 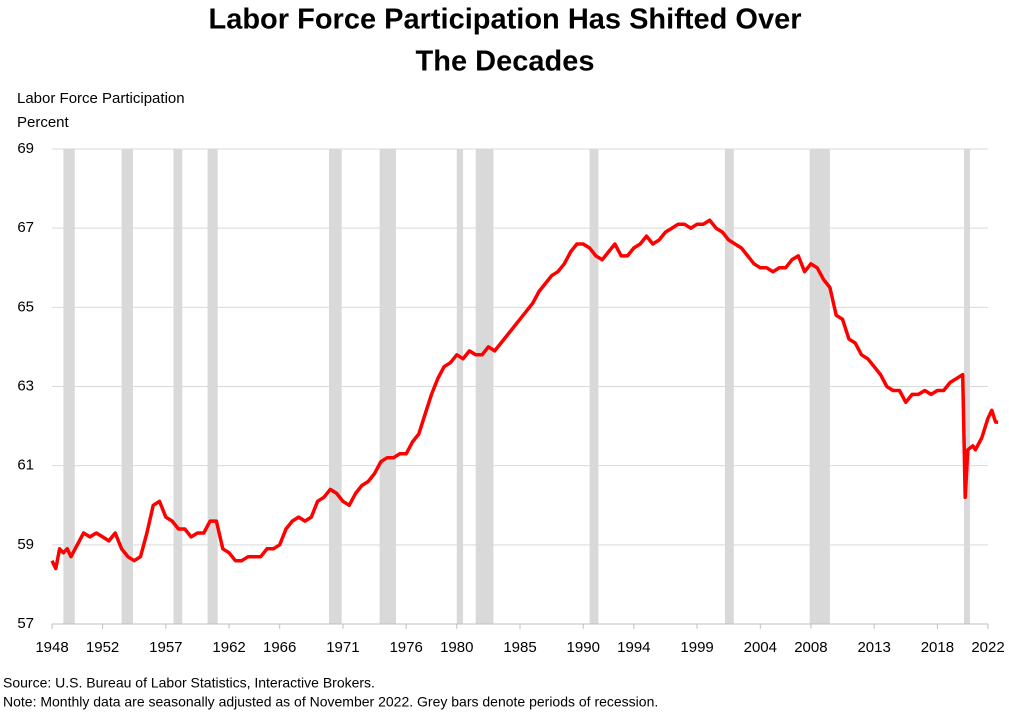 I want to click on x-tick-label: 2022, so click(x=987, y=647).